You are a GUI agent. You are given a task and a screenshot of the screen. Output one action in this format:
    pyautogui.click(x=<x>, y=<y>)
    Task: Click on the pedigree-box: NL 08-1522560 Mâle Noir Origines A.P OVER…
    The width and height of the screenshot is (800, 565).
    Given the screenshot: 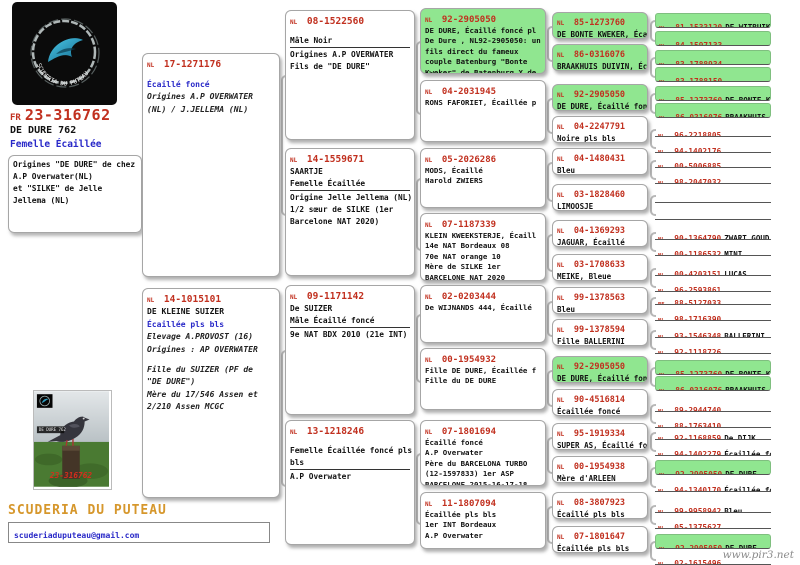 What is the action you would take?
    pyautogui.click(x=350, y=75)
    